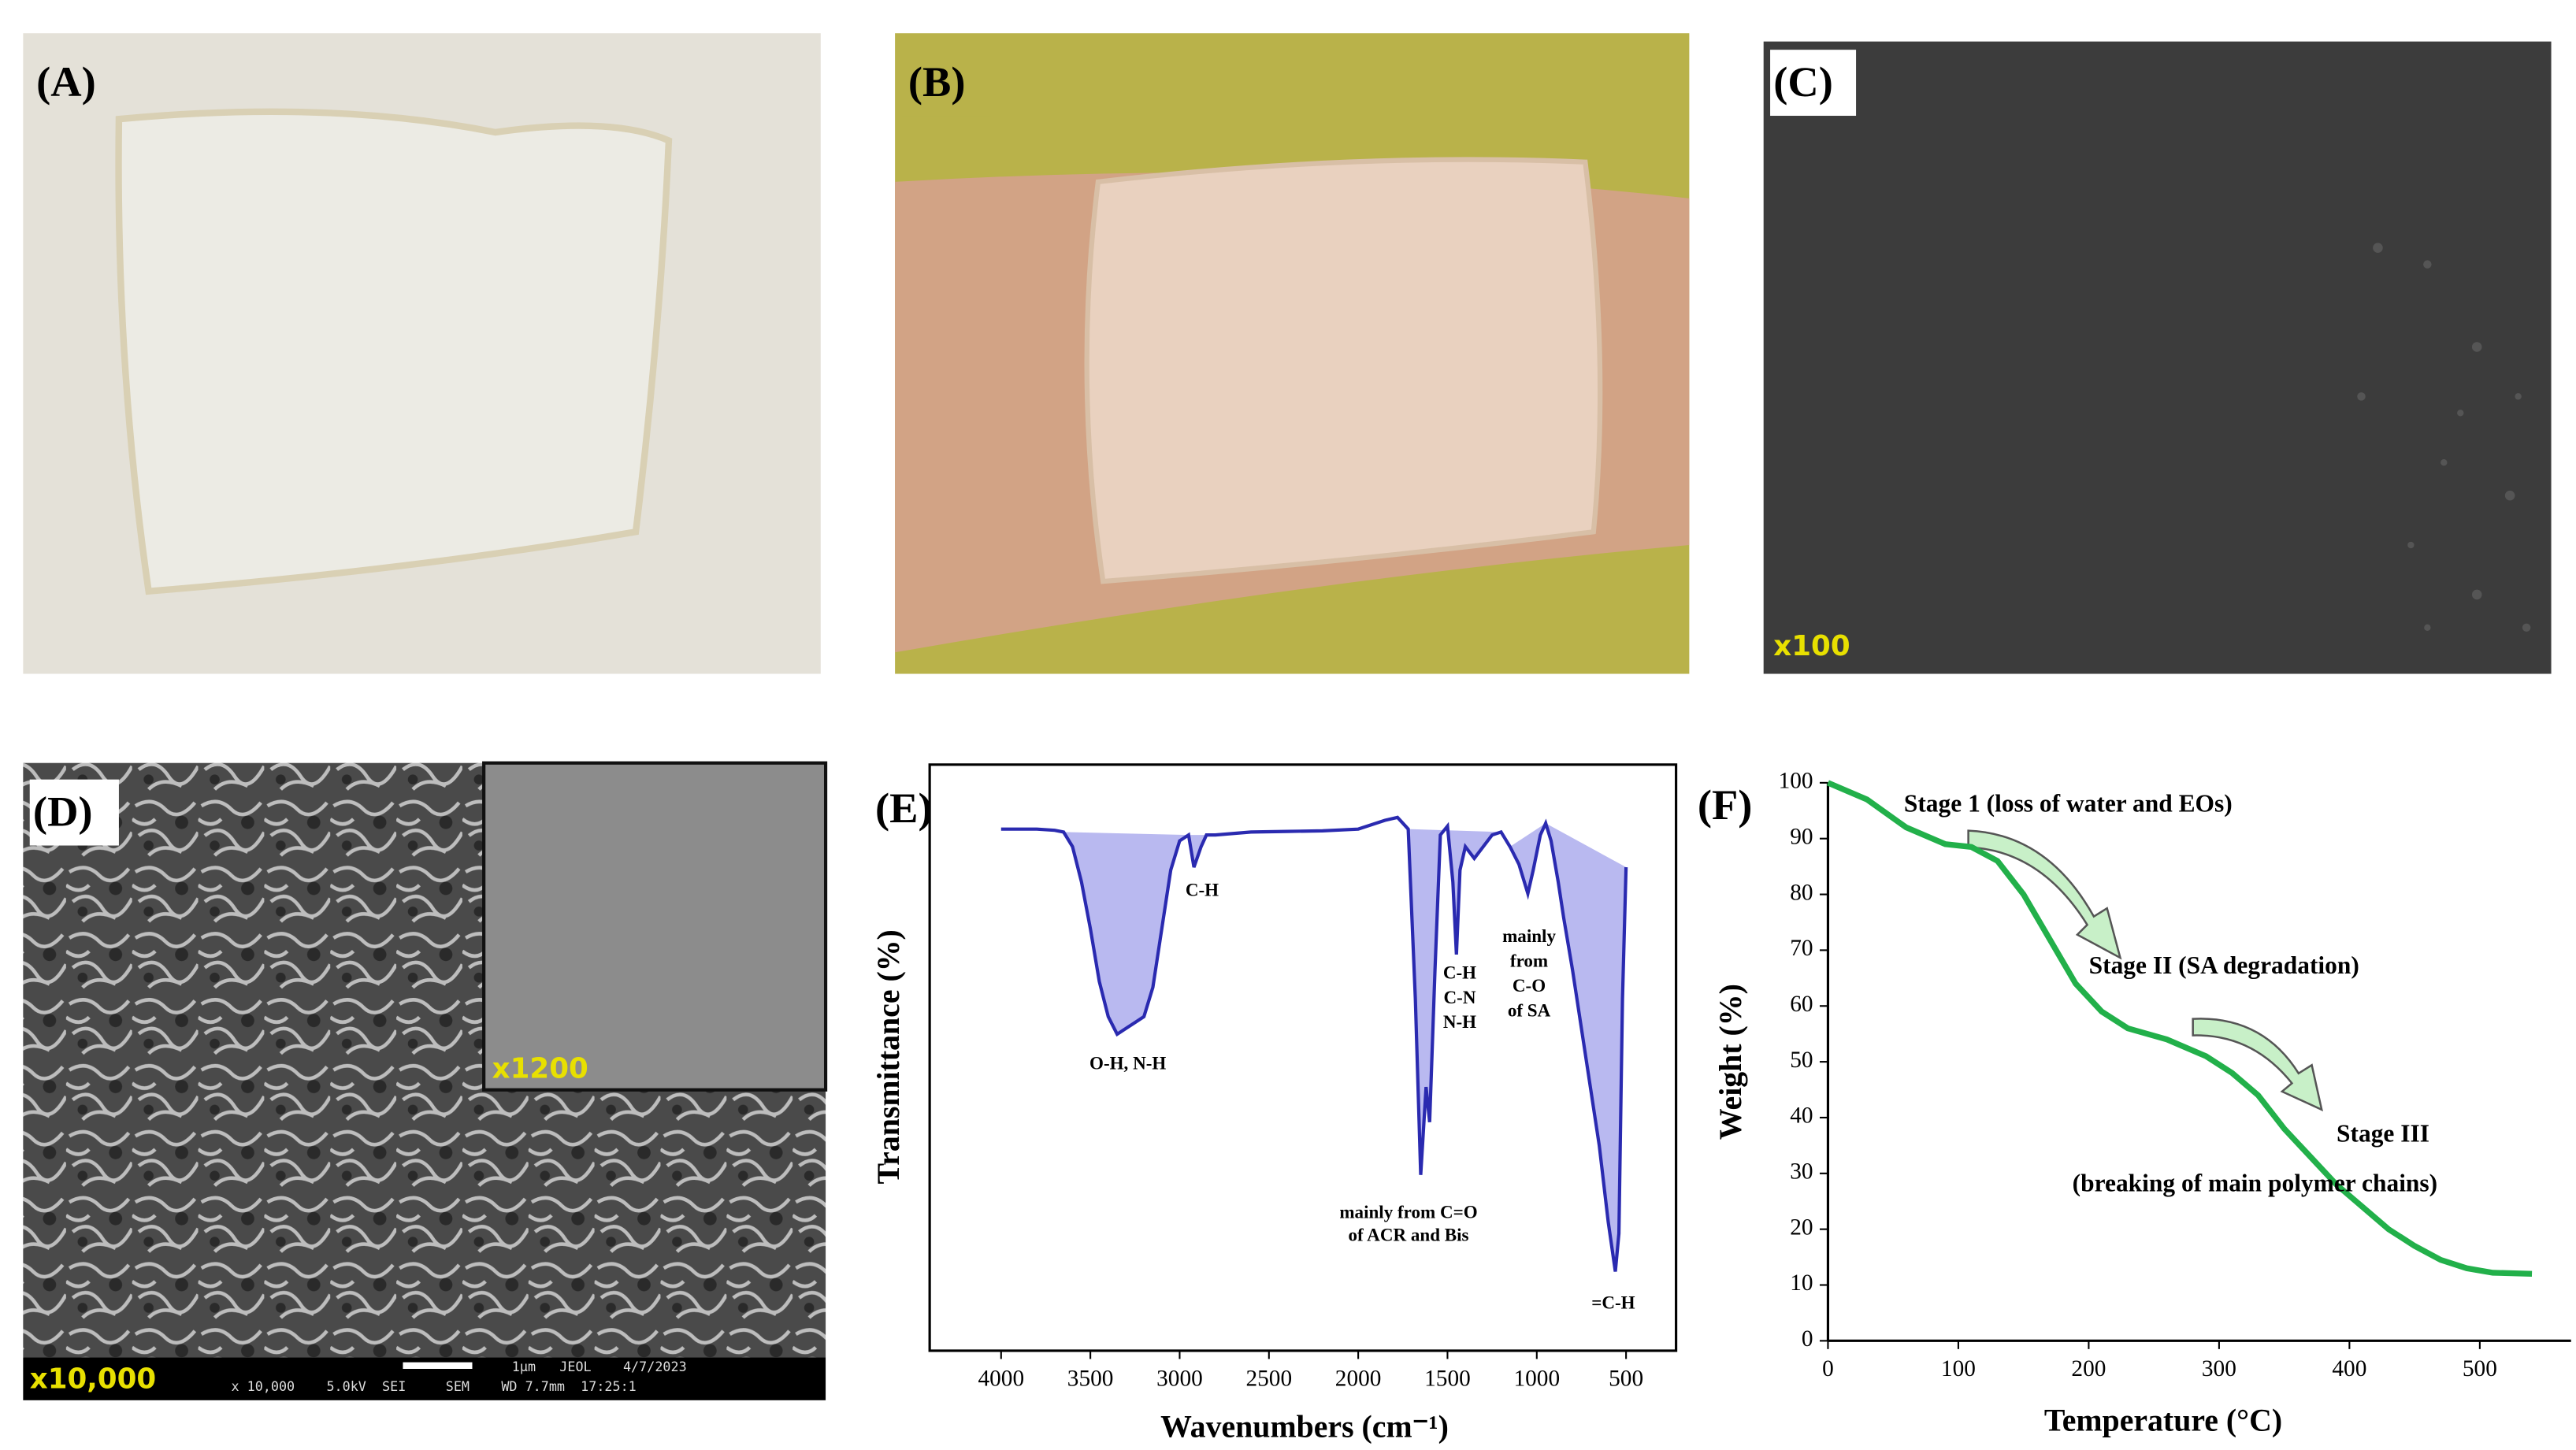  What do you see at coordinates (2163, 1420) in the screenshot?
I see `x-axis-label: Temperature (°C)` at bounding box center [2163, 1420].